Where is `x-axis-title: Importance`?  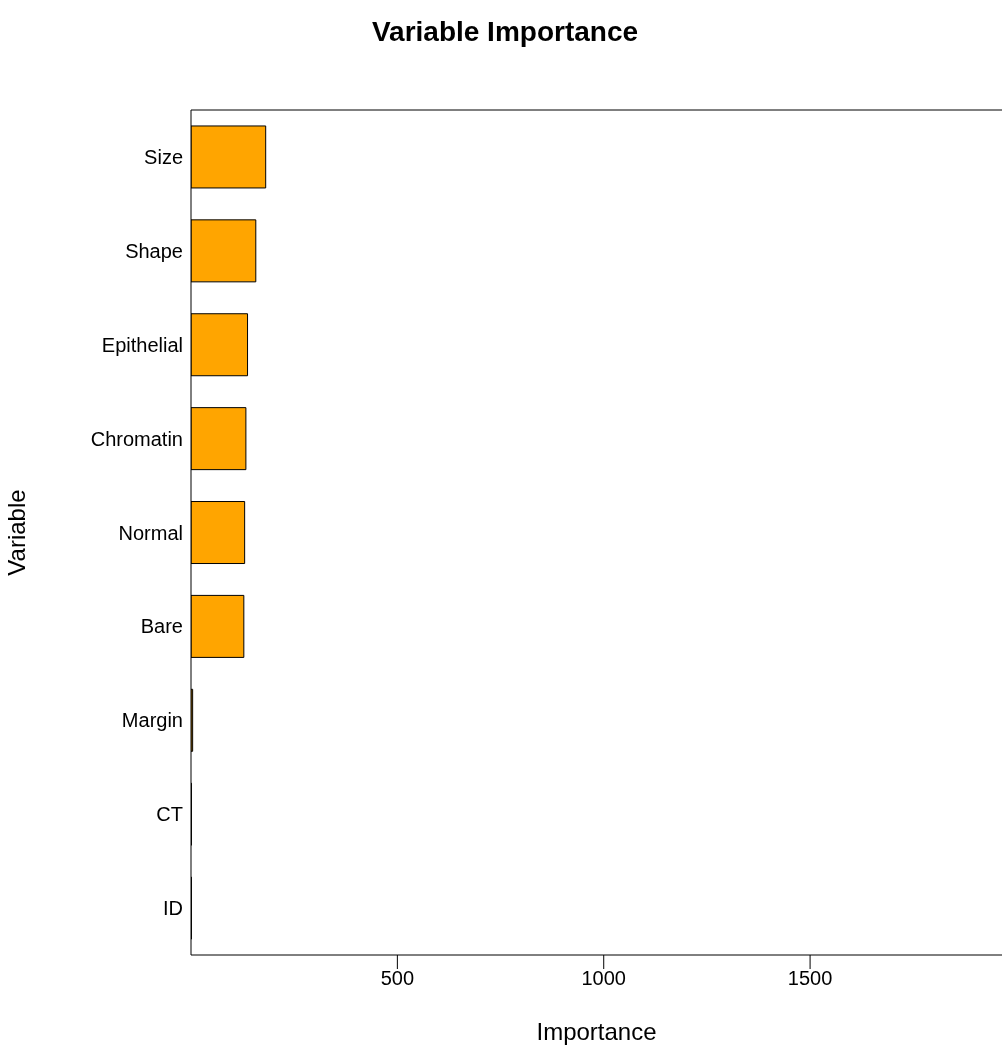
x-axis-title: Importance is located at coordinates (596, 1031).